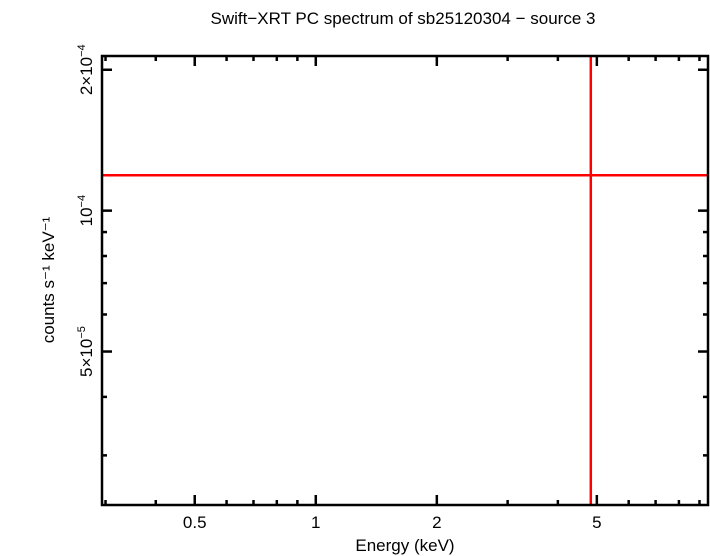 The image size is (710, 556). What do you see at coordinates (195, 522) in the screenshot?
I see `x-tick-label: 0.5` at bounding box center [195, 522].